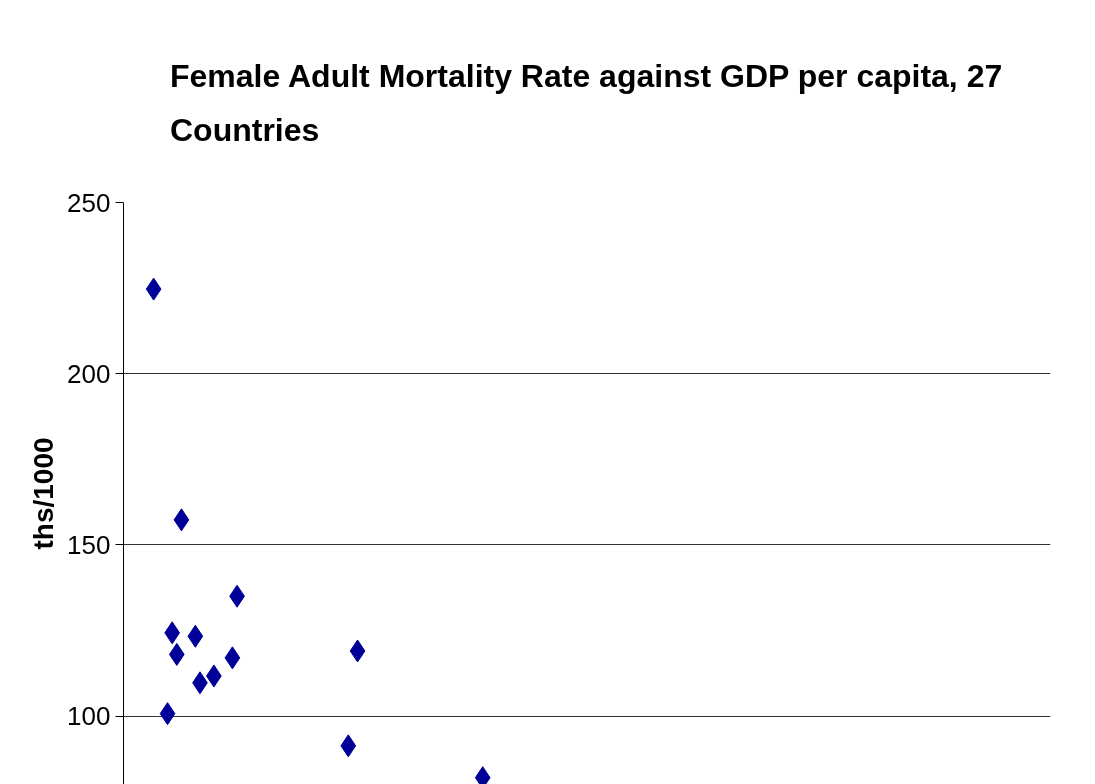  What do you see at coordinates (586, 102) in the screenshot?
I see `chart-title: Female Adult Mortality Rate against GDP per capita, 27 Countries` at bounding box center [586, 102].